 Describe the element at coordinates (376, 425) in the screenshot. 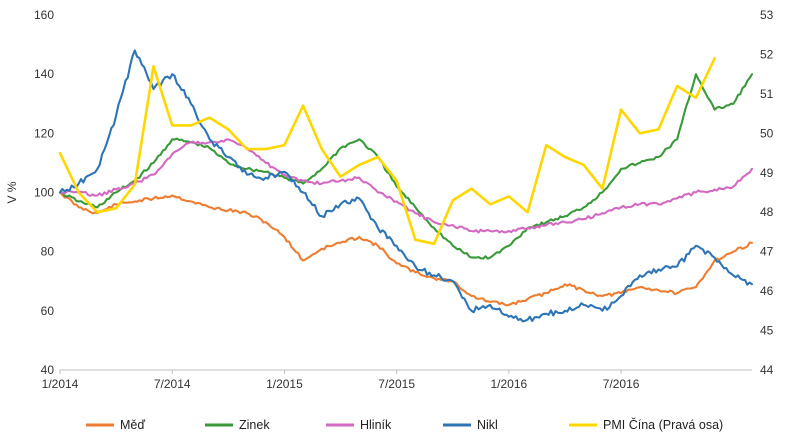

I see `legend-label: Hliník` at that location.